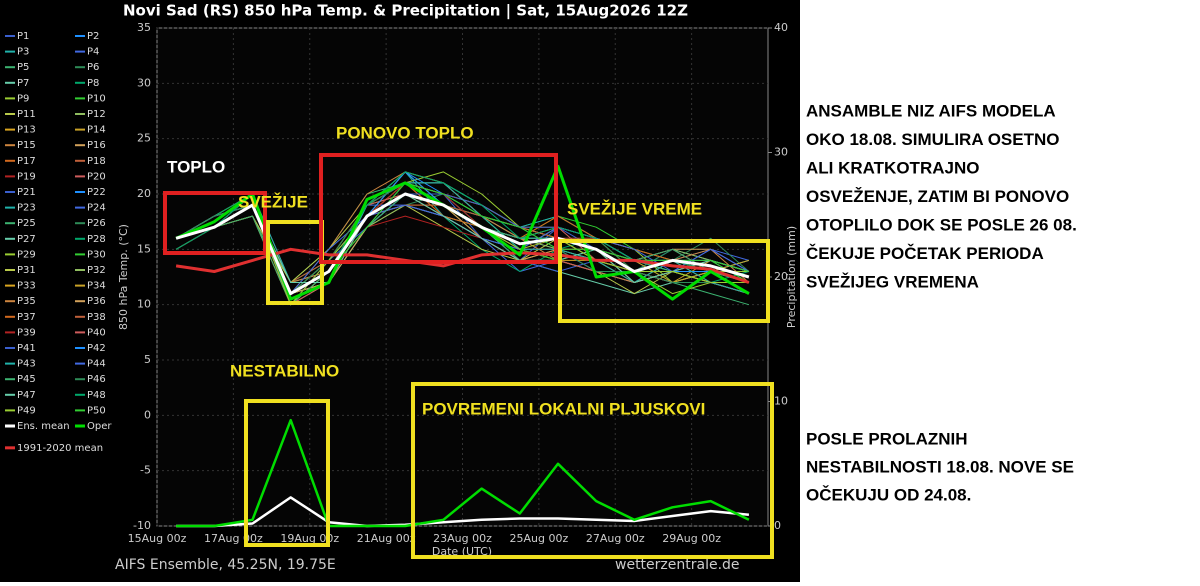 The height and width of the screenshot is (586, 1200). What do you see at coordinates (96, 364) in the screenshot?
I see `legend-label: P44` at bounding box center [96, 364].